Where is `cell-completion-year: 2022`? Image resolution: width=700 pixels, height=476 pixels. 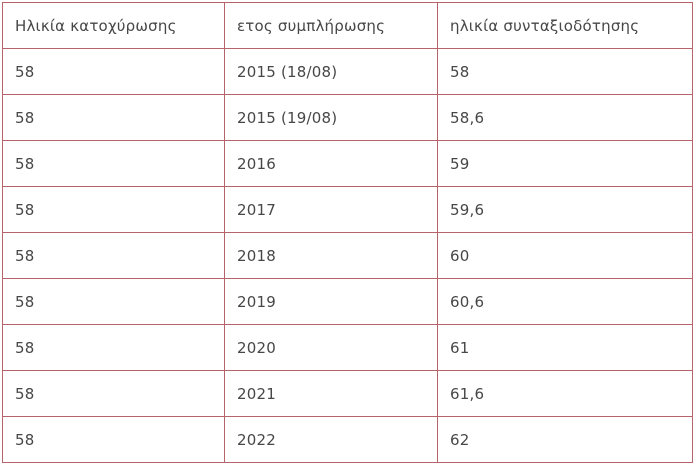 cell-completion-year: 2022 is located at coordinates (331, 439).